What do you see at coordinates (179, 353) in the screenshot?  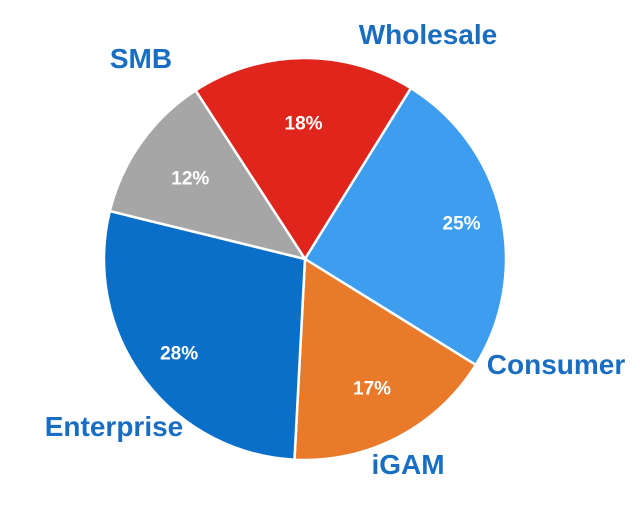 I see `value-label-enterprise: 28%` at bounding box center [179, 353].